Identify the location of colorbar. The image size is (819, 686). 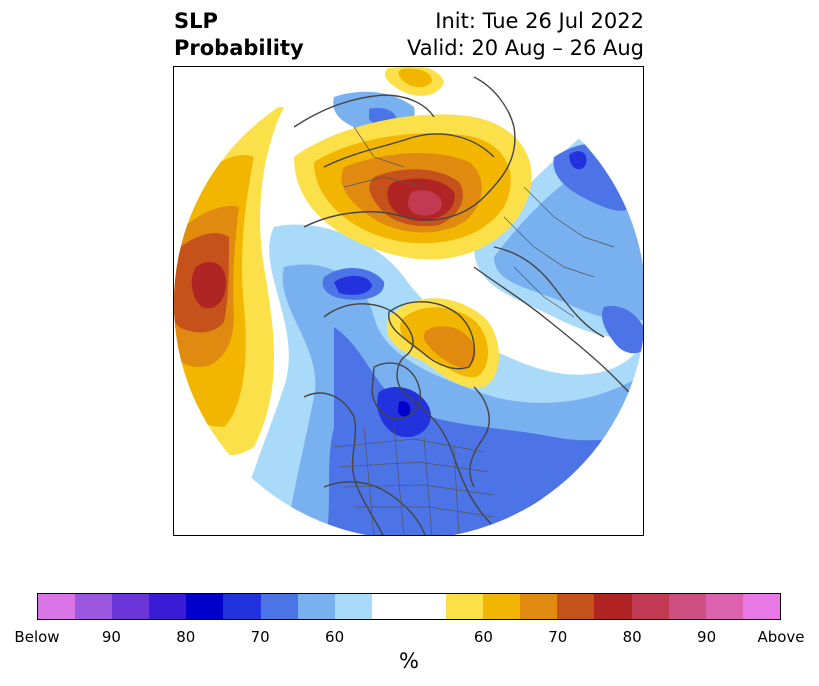
(409, 606).